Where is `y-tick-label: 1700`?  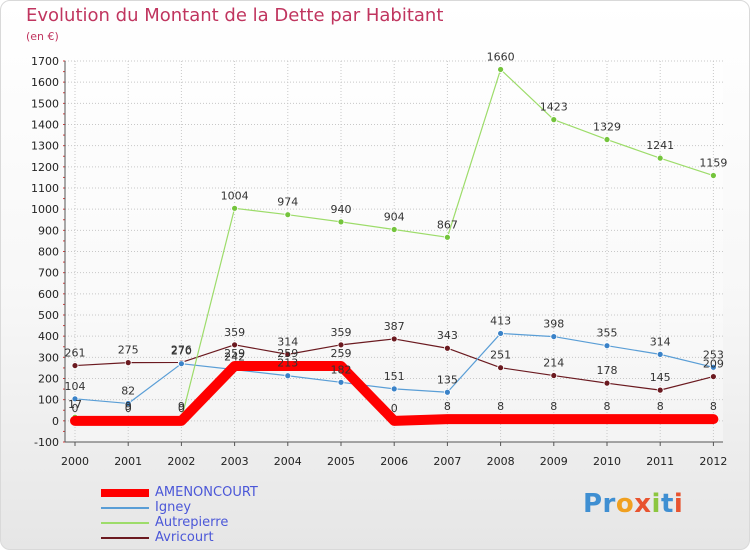 y-tick-label: 1700 is located at coordinates (45, 61).